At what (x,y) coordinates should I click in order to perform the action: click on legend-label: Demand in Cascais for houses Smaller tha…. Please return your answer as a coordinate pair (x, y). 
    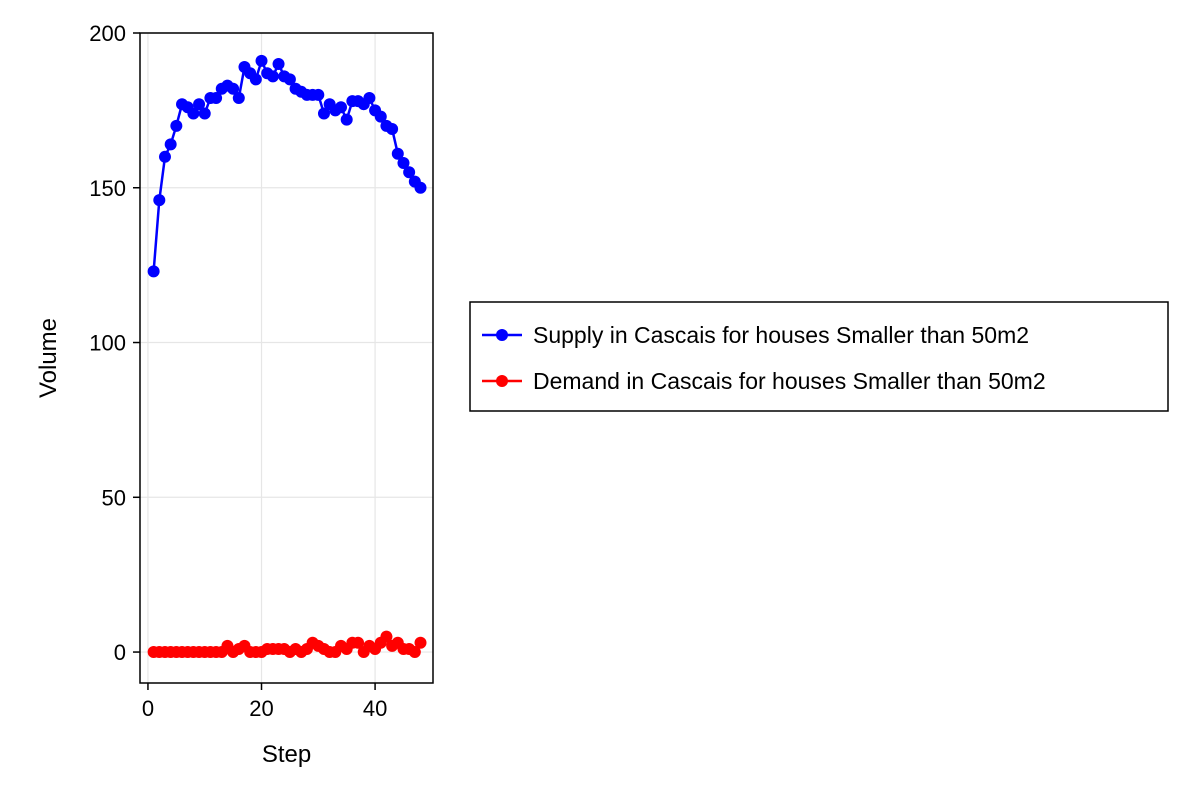
    Looking at the image, I should click on (789, 381).